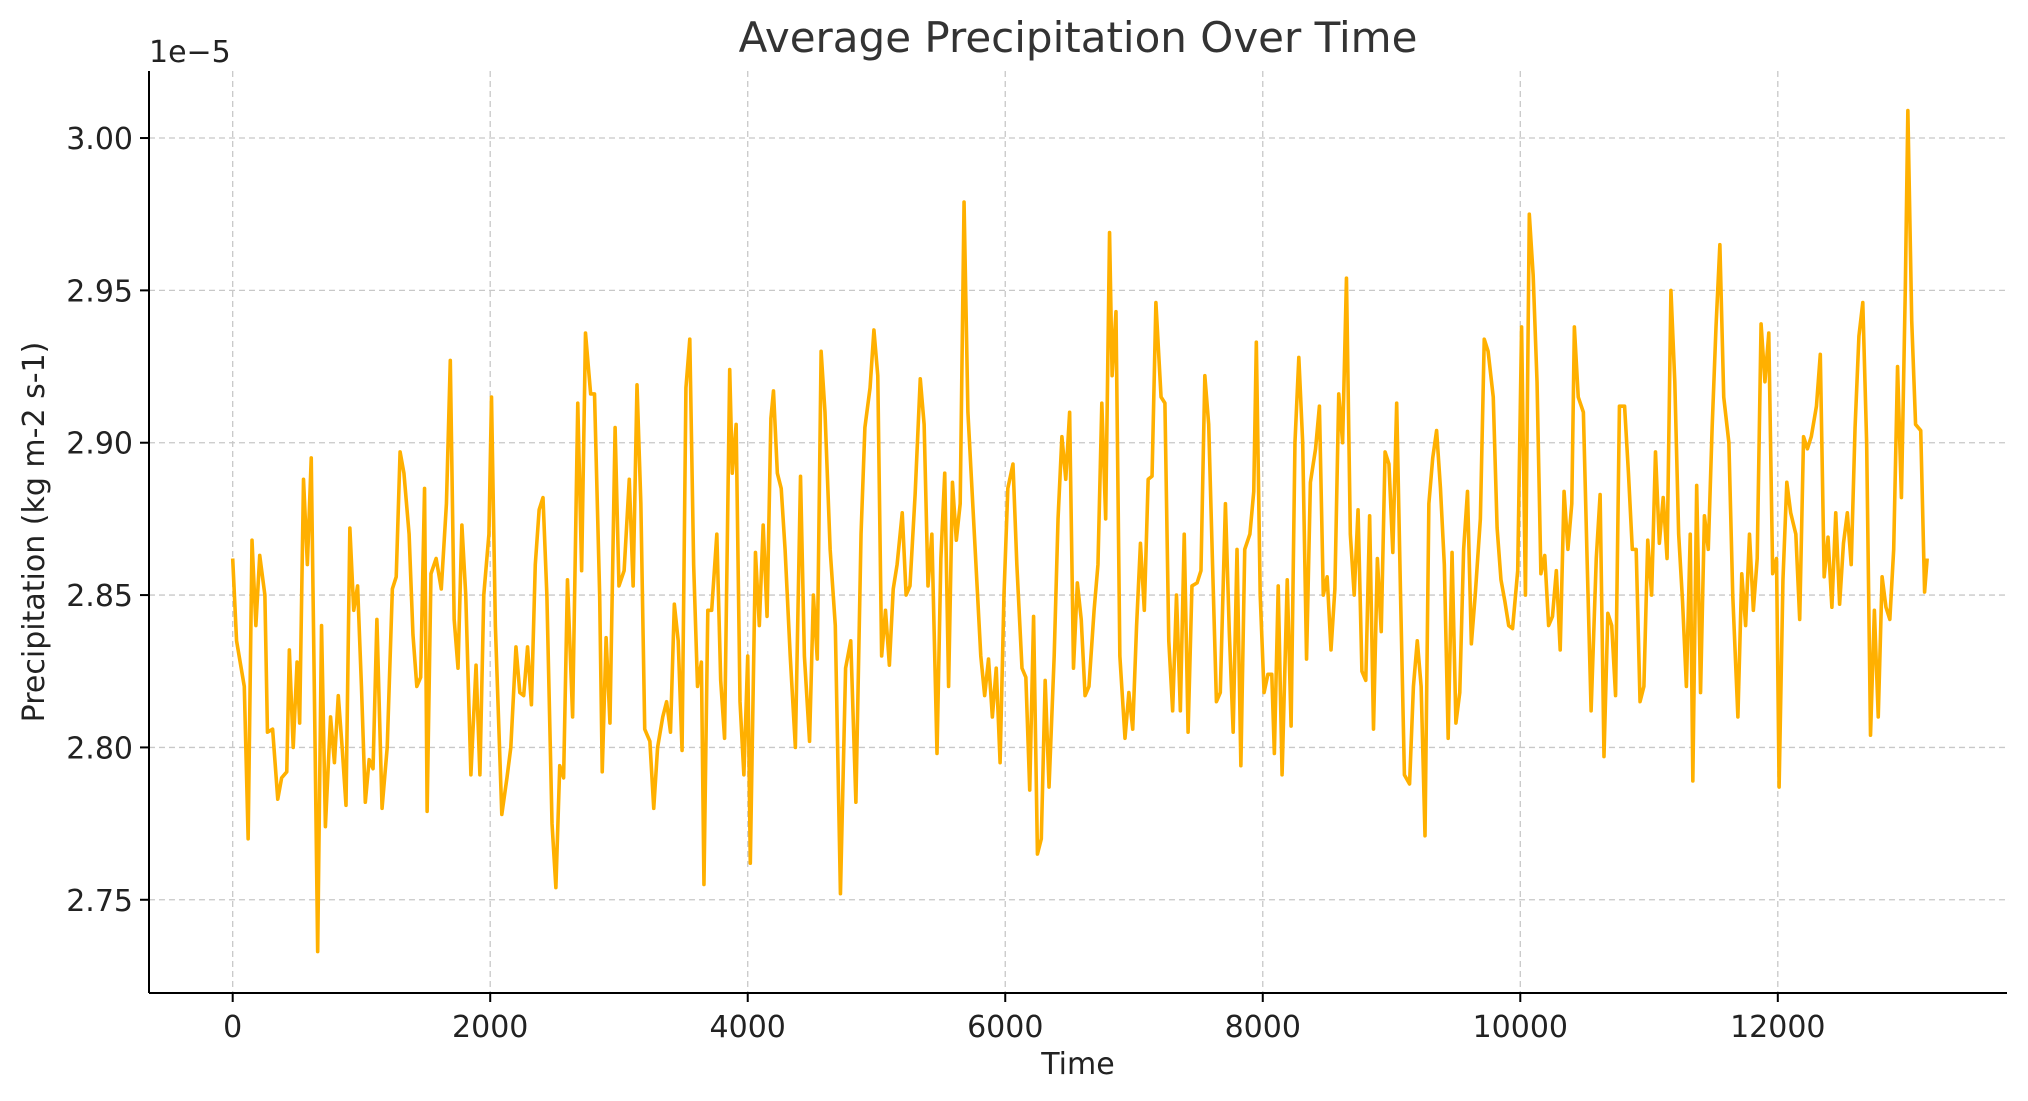 The height and width of the screenshot is (1101, 2028). What do you see at coordinates (99, 596) in the screenshot?
I see `y-tick-label: 2.85` at bounding box center [99, 596].